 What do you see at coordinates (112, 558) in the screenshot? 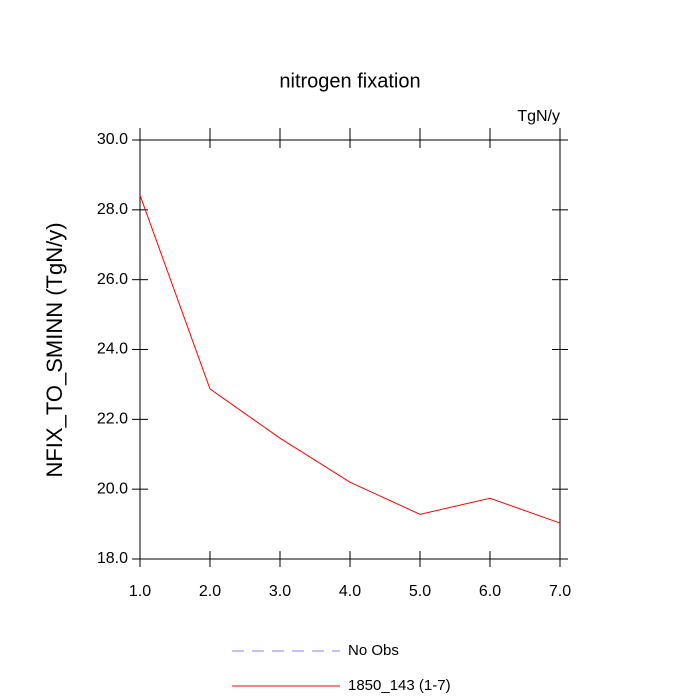
I see `y-tick-label: 18.0` at bounding box center [112, 558].